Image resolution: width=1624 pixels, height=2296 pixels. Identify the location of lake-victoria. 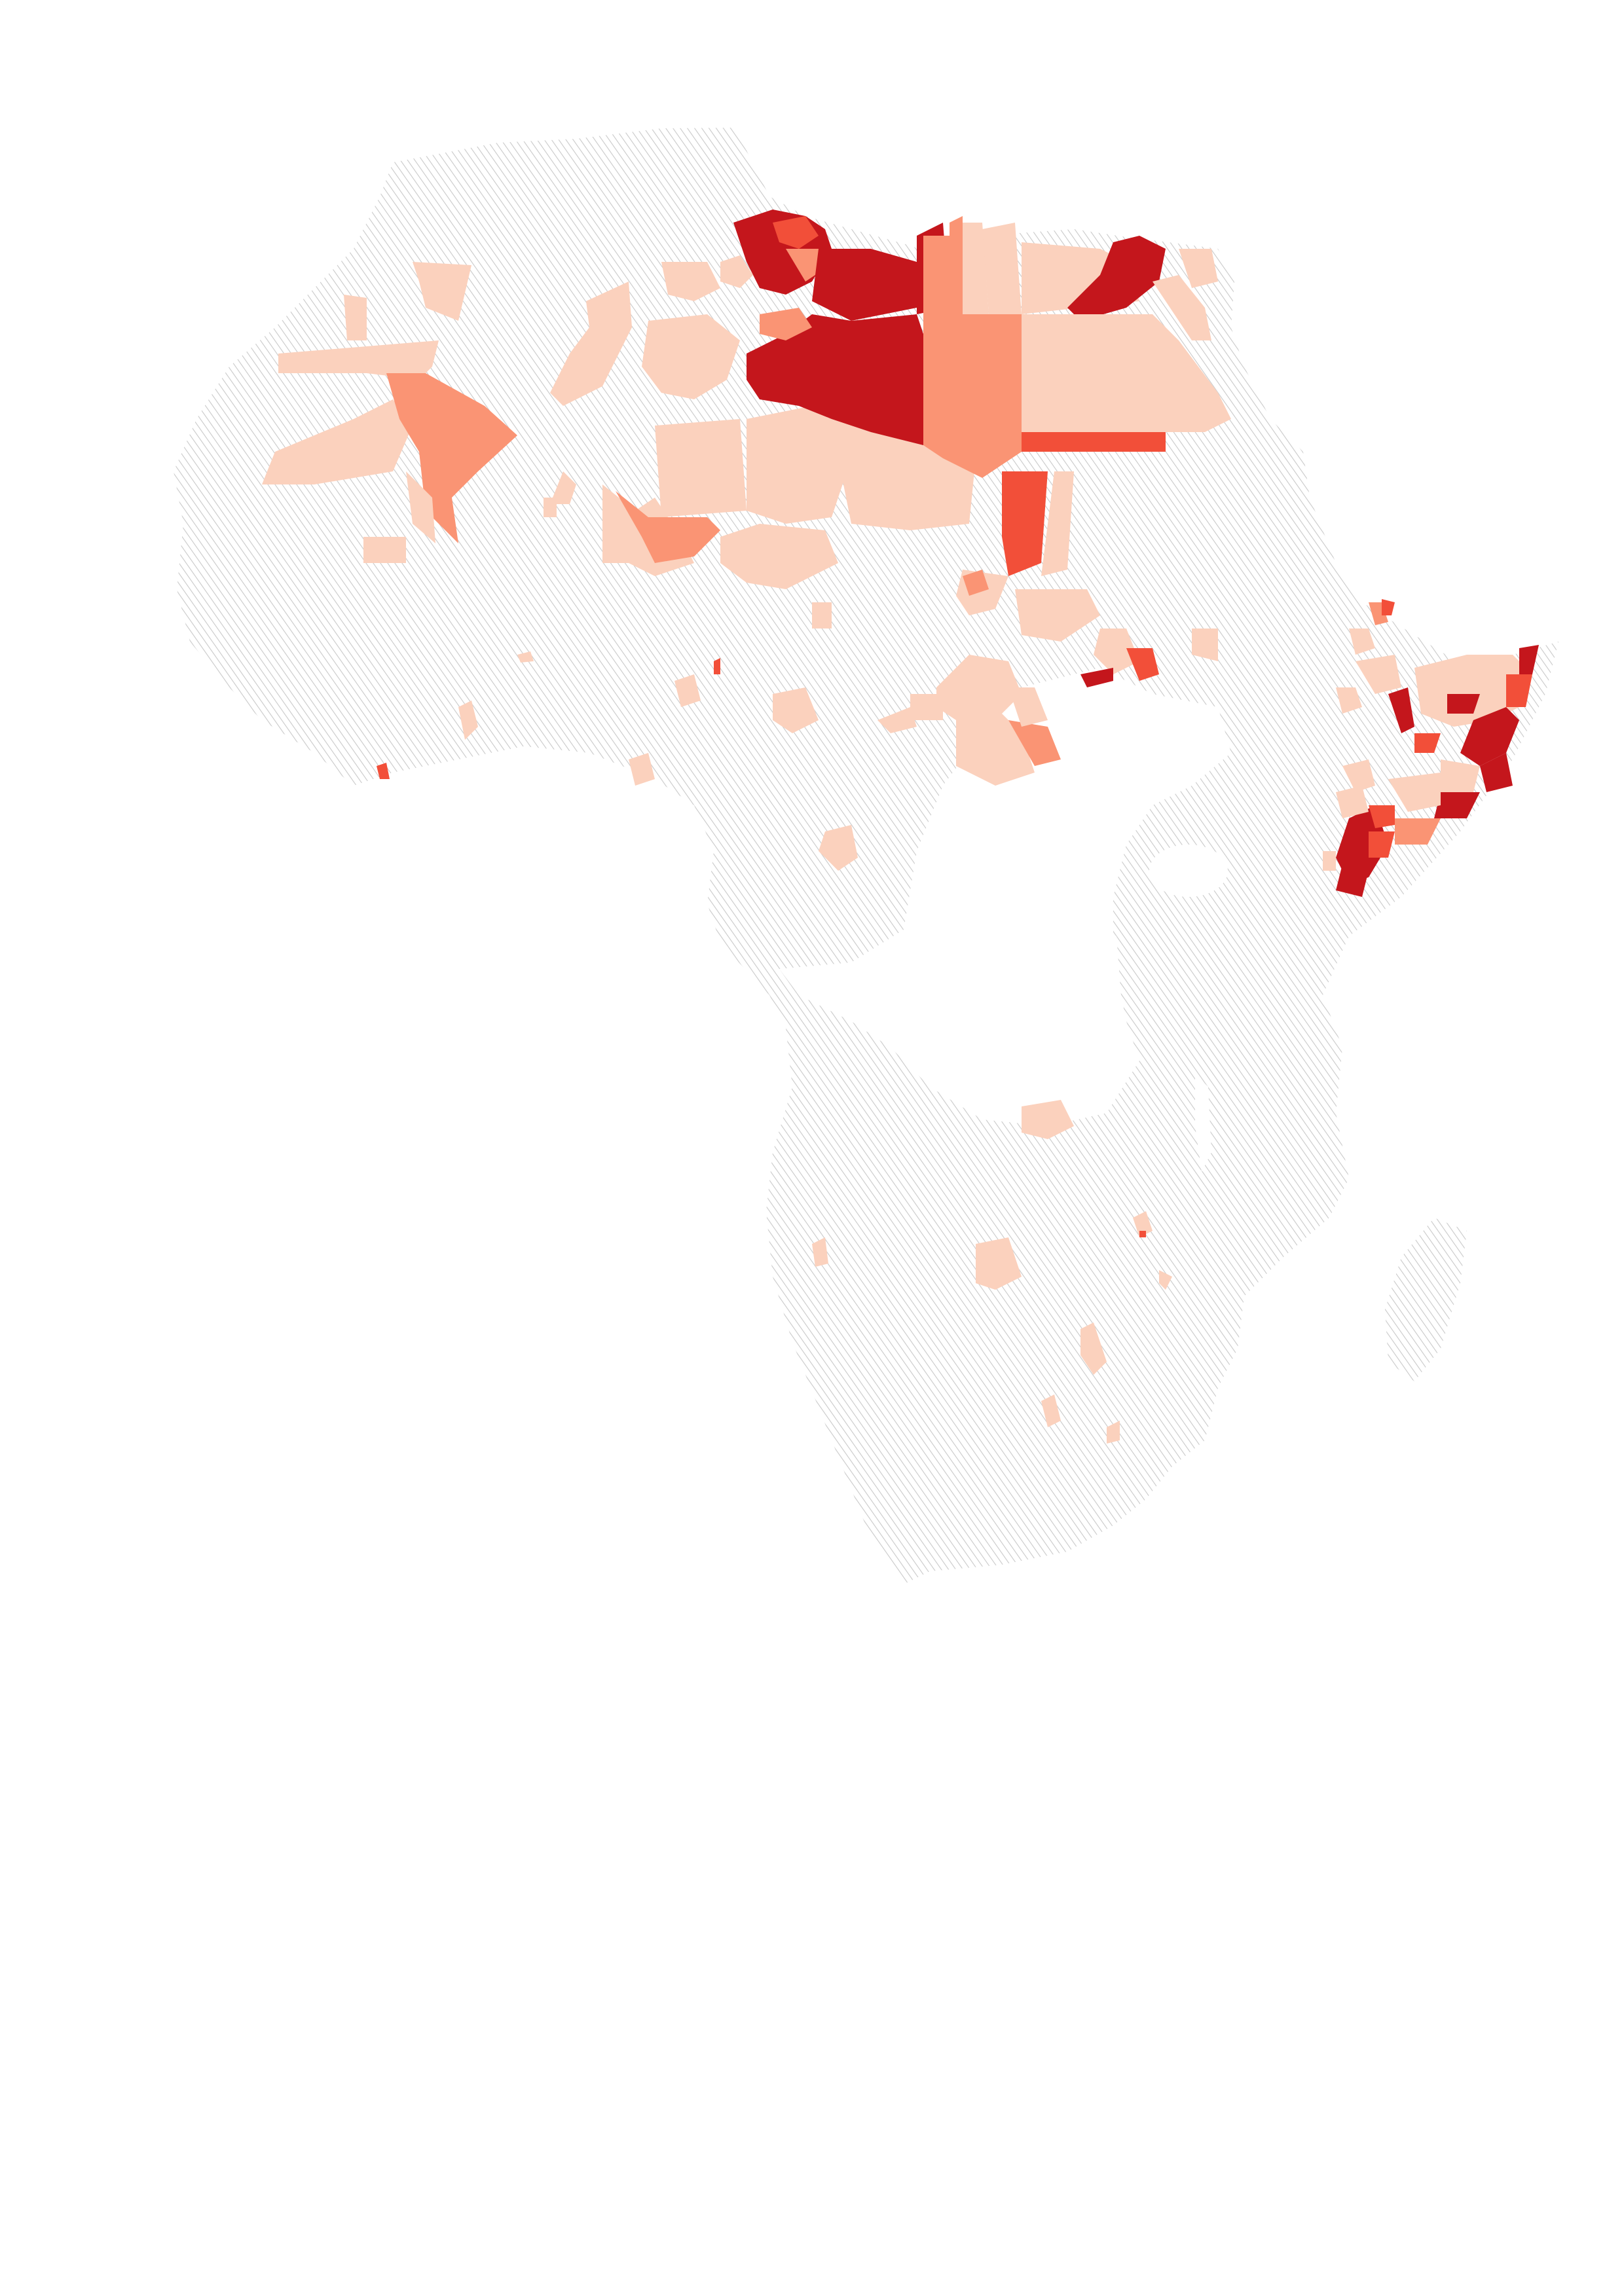
(1188, 871).